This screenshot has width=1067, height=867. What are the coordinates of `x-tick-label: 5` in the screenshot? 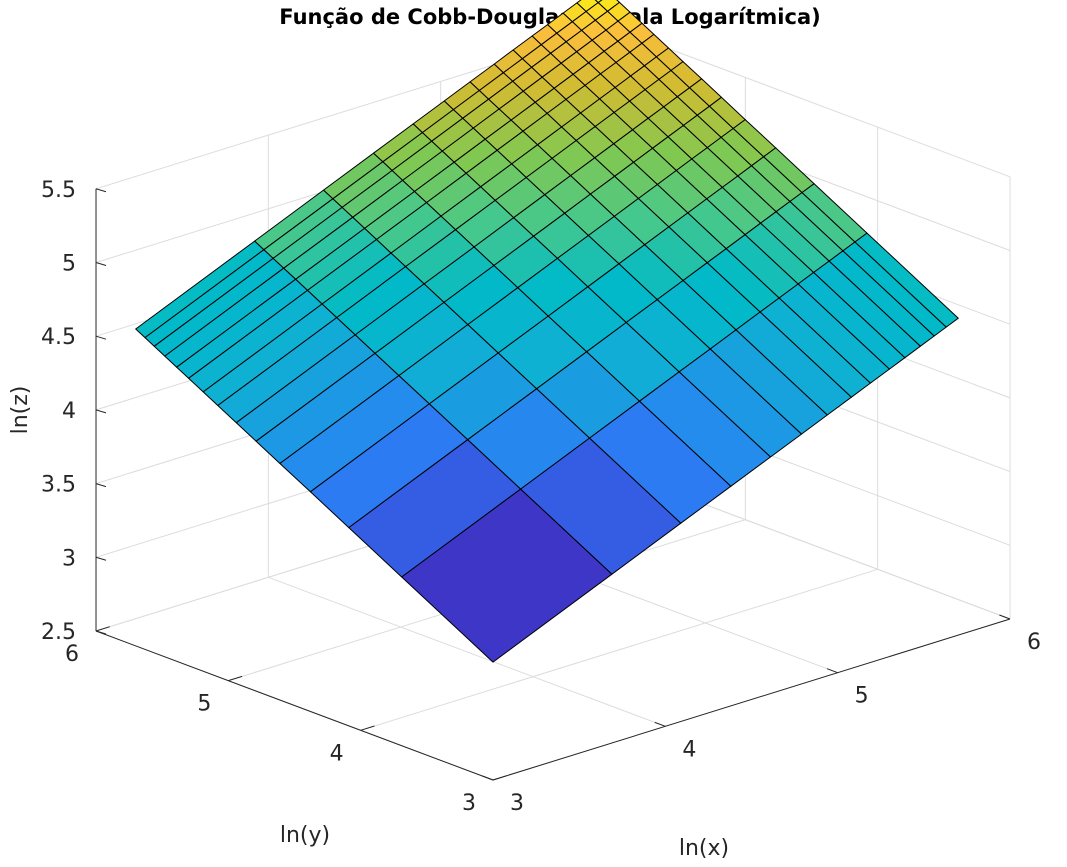 It's located at (862, 696).